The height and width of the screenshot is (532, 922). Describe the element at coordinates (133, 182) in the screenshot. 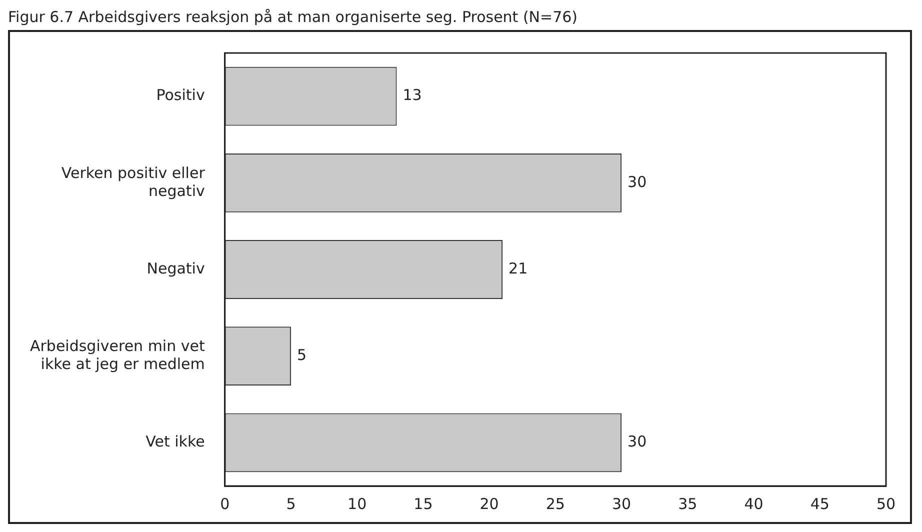

I see `y-tick-label: Verken positiv eller negativ` at that location.